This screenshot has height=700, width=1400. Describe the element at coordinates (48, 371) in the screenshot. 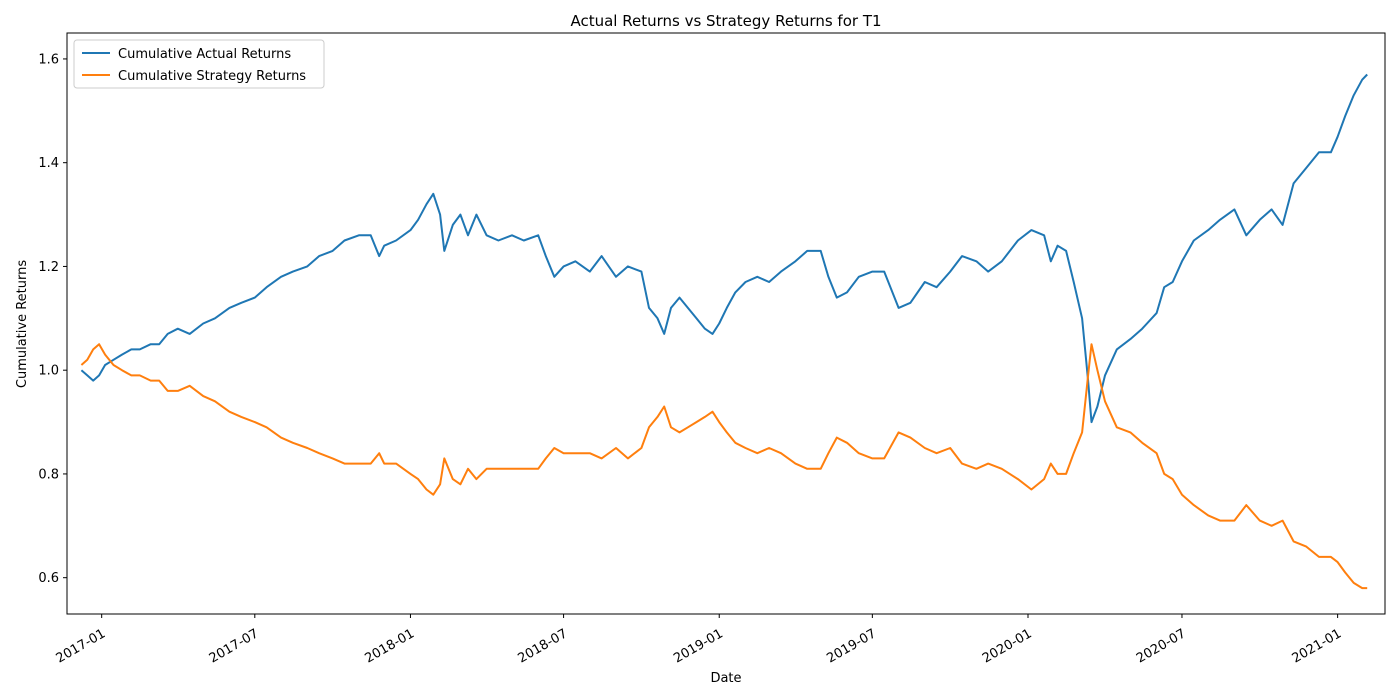

I see `y-tick-label: 1.0` at that location.